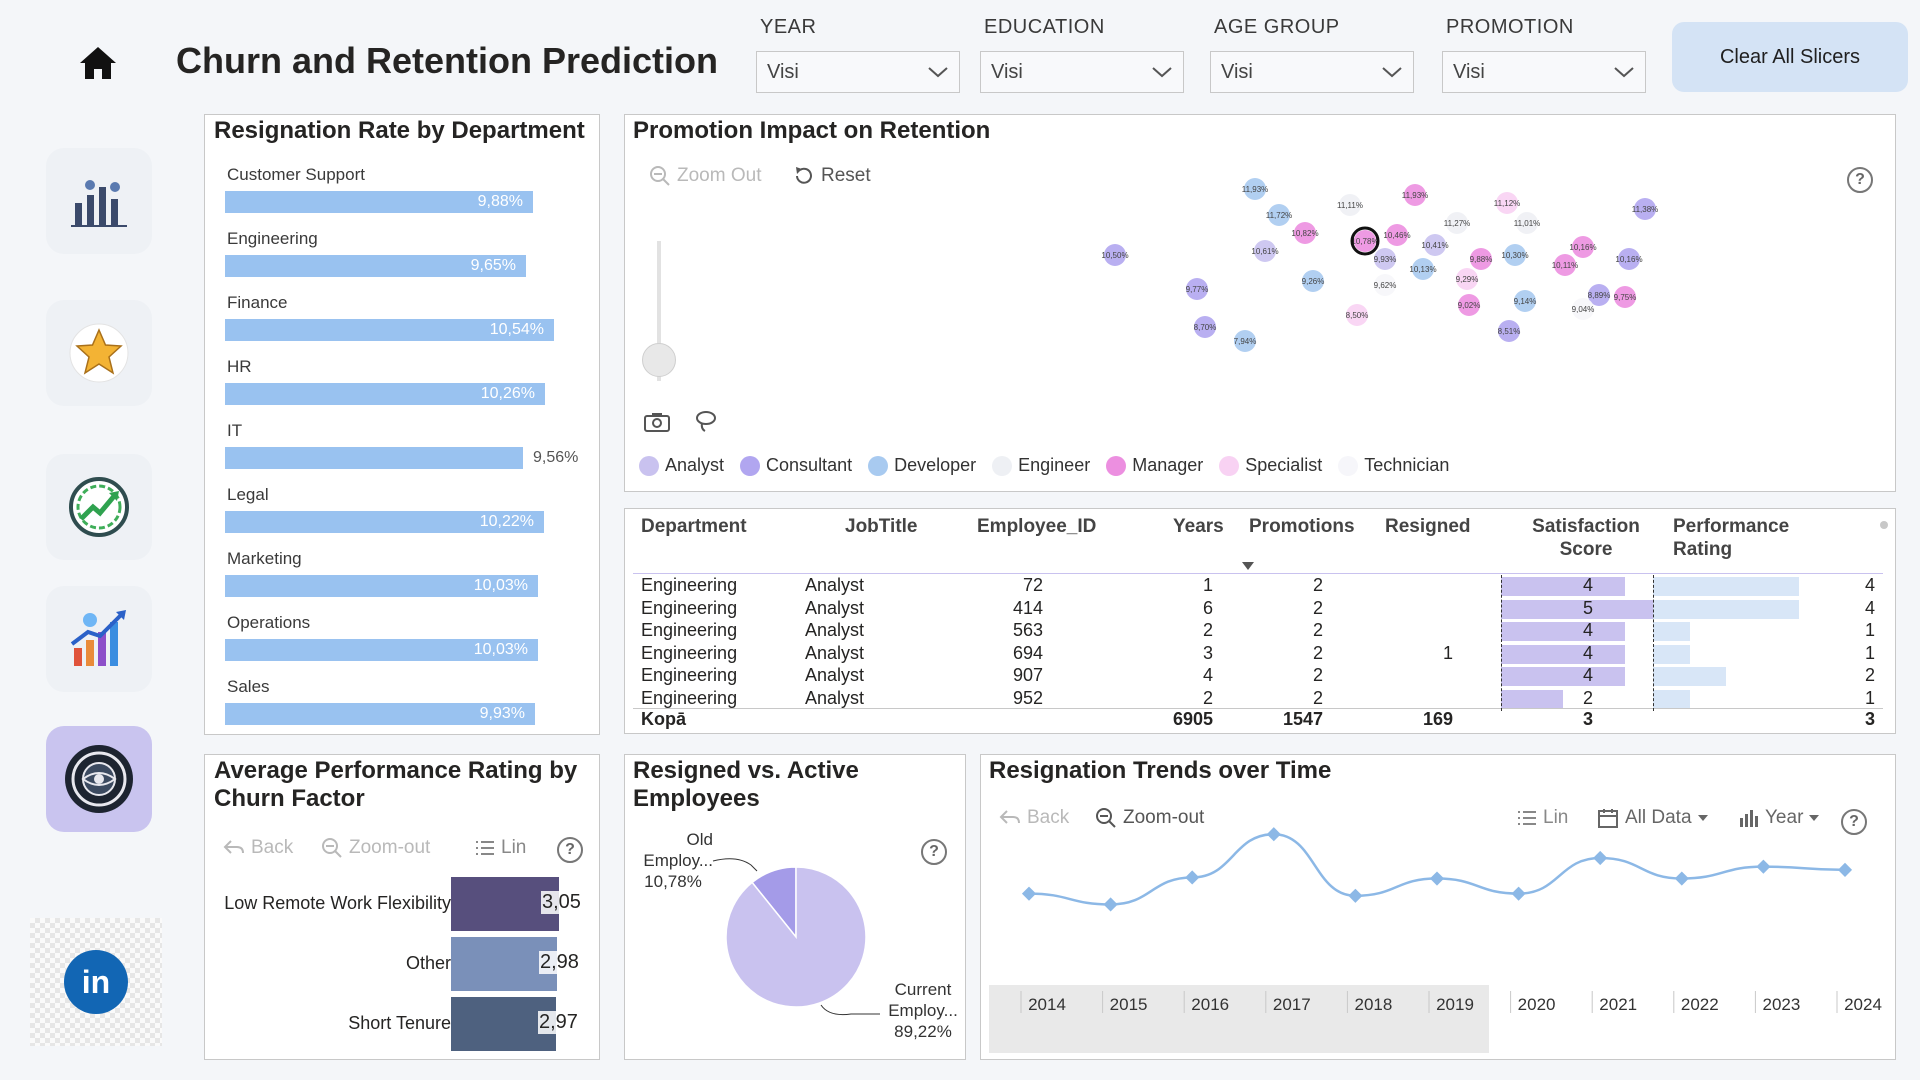  Describe the element at coordinates (1544, 72) in the screenshot. I see `slicer-dropdown-promotion: Visi` at that location.